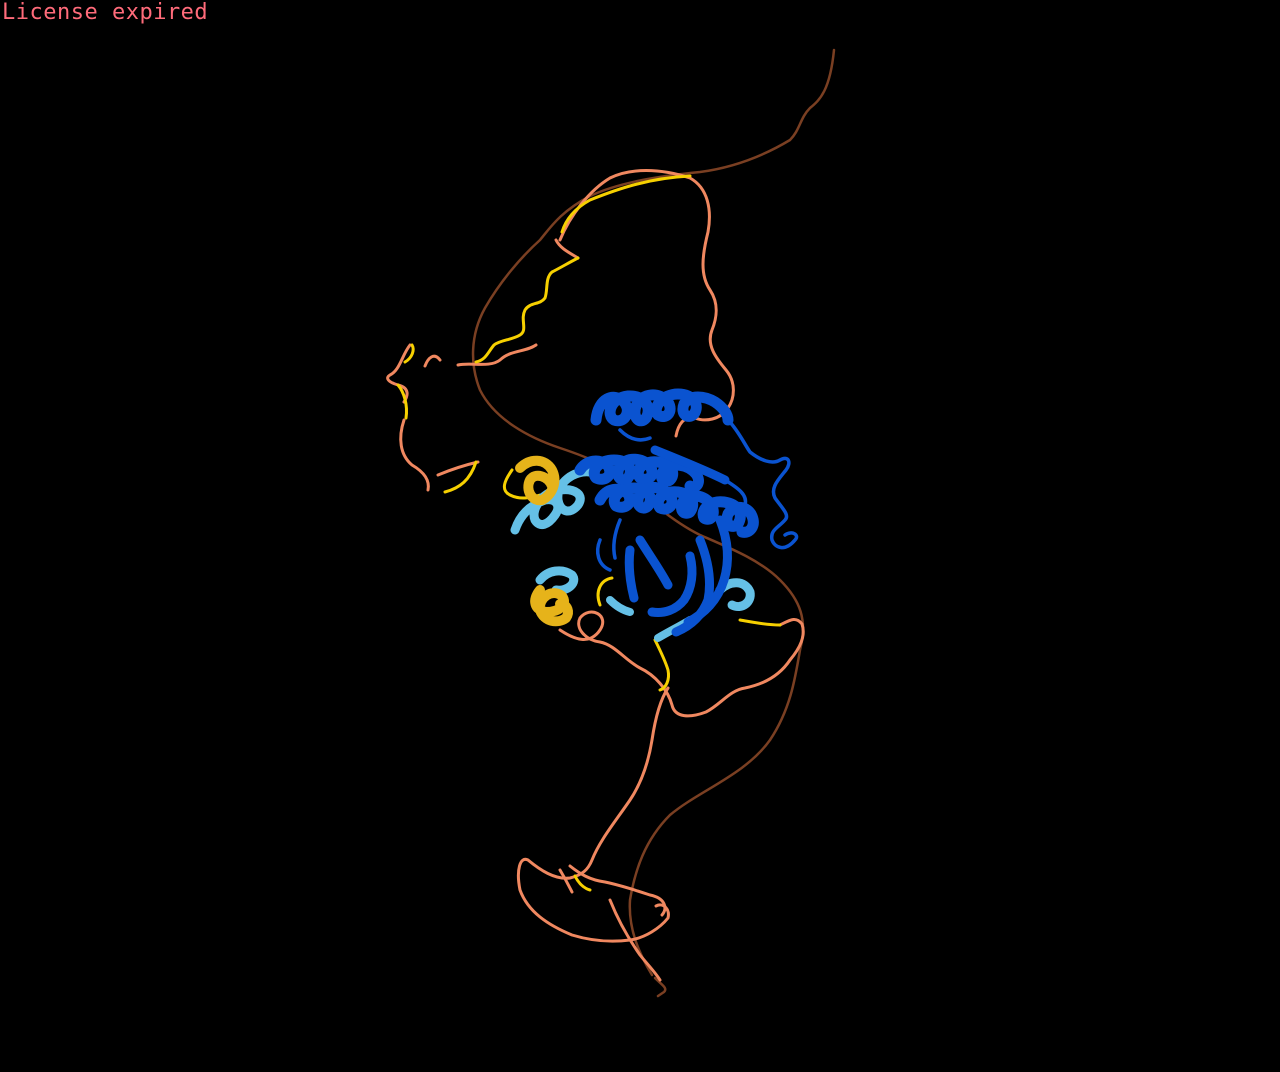 The image size is (1280, 1072). I want to click on coil-very-high, so click(697, 495).